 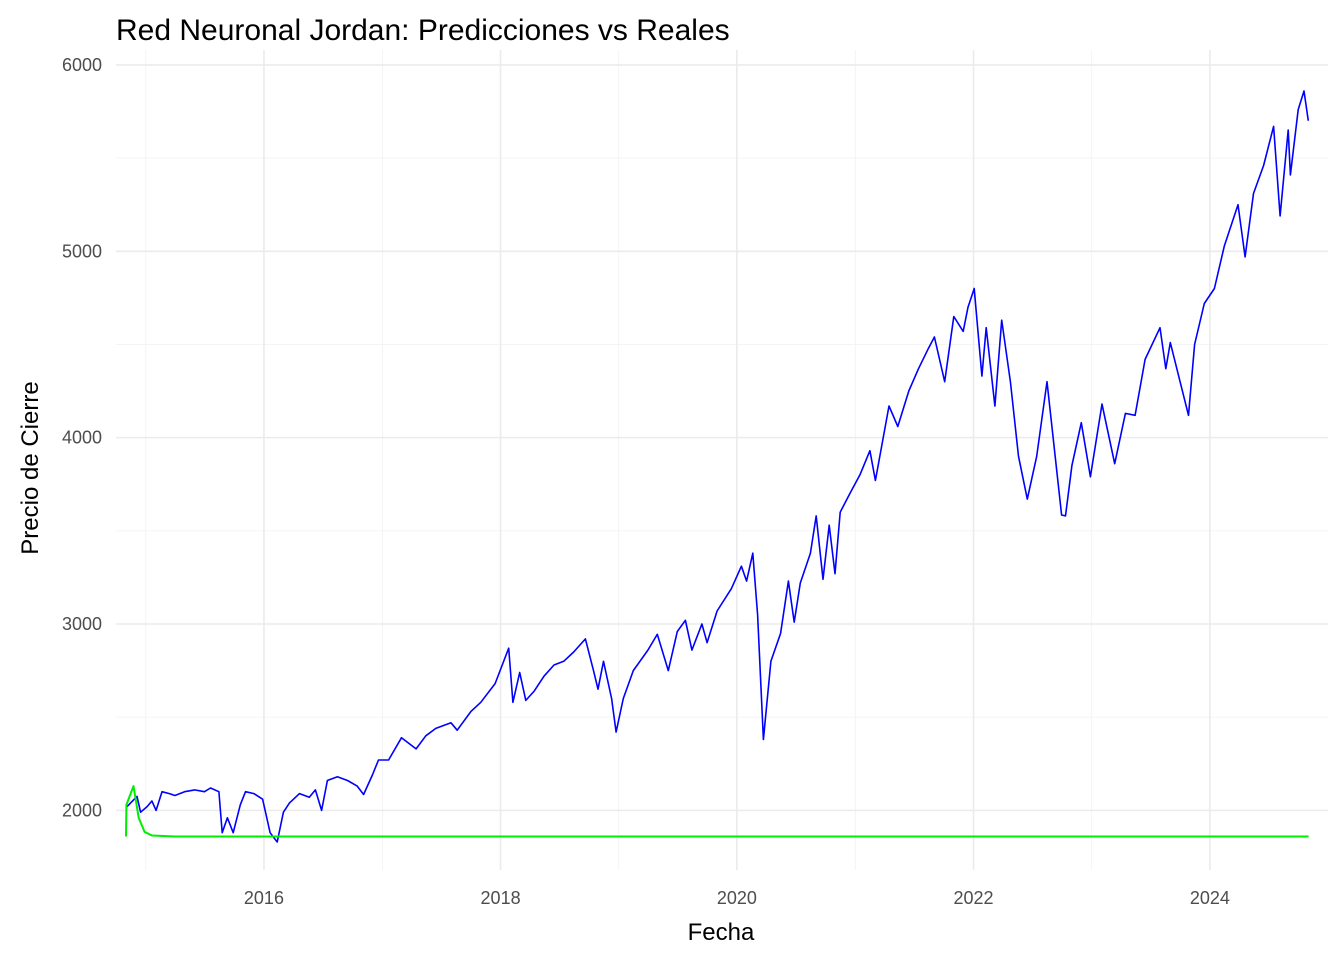 I want to click on x-tick-label: 2024, so click(x=1210, y=898).